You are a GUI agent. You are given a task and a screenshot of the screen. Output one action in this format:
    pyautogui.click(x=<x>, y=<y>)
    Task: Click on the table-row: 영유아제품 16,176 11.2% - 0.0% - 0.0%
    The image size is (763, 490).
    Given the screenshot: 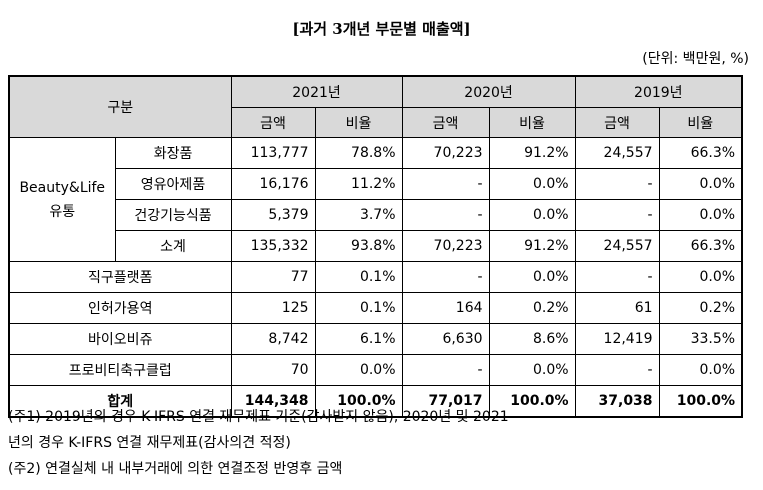 What is the action you would take?
    pyautogui.click(x=376, y=184)
    